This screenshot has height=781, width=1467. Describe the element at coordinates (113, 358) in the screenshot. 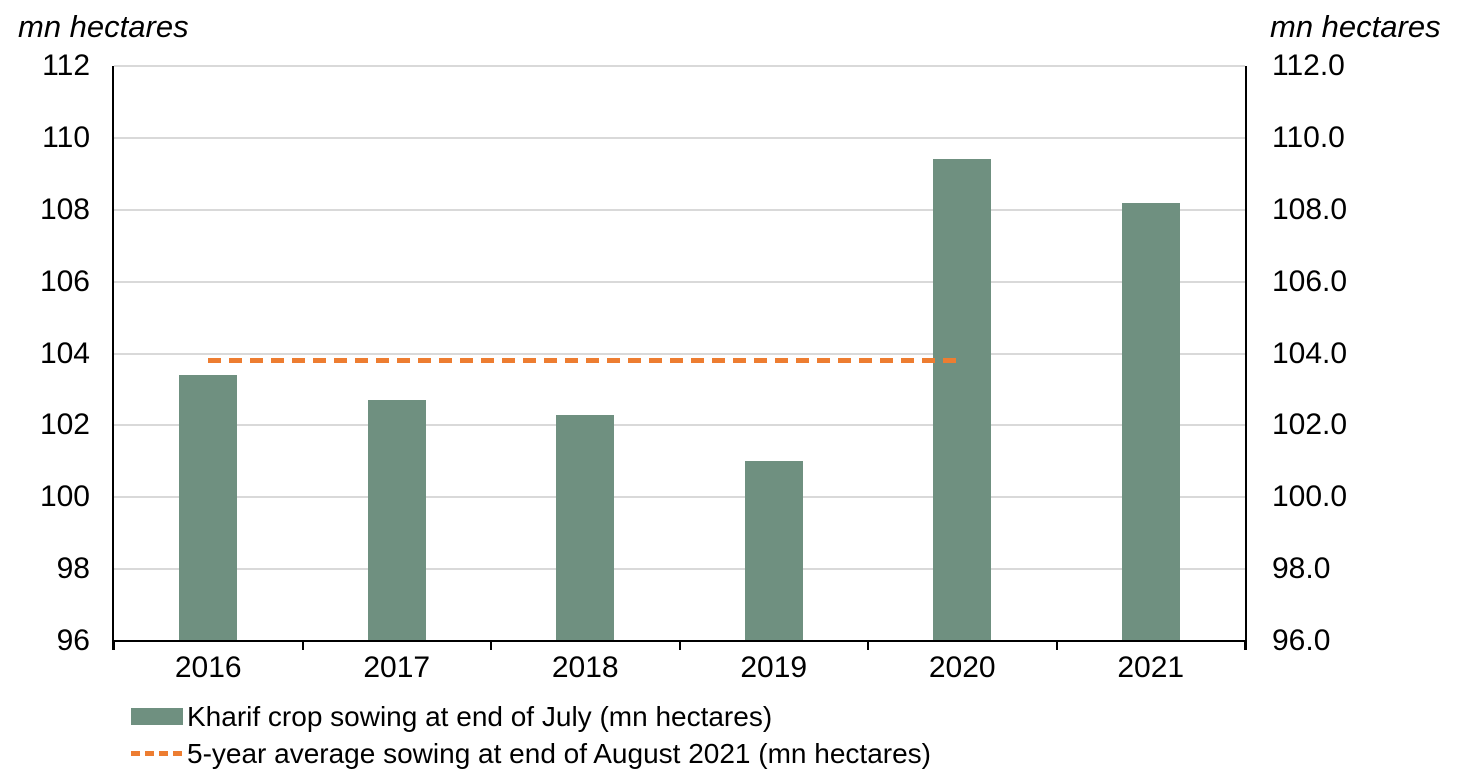

I see `y-axis-left-line` at that location.